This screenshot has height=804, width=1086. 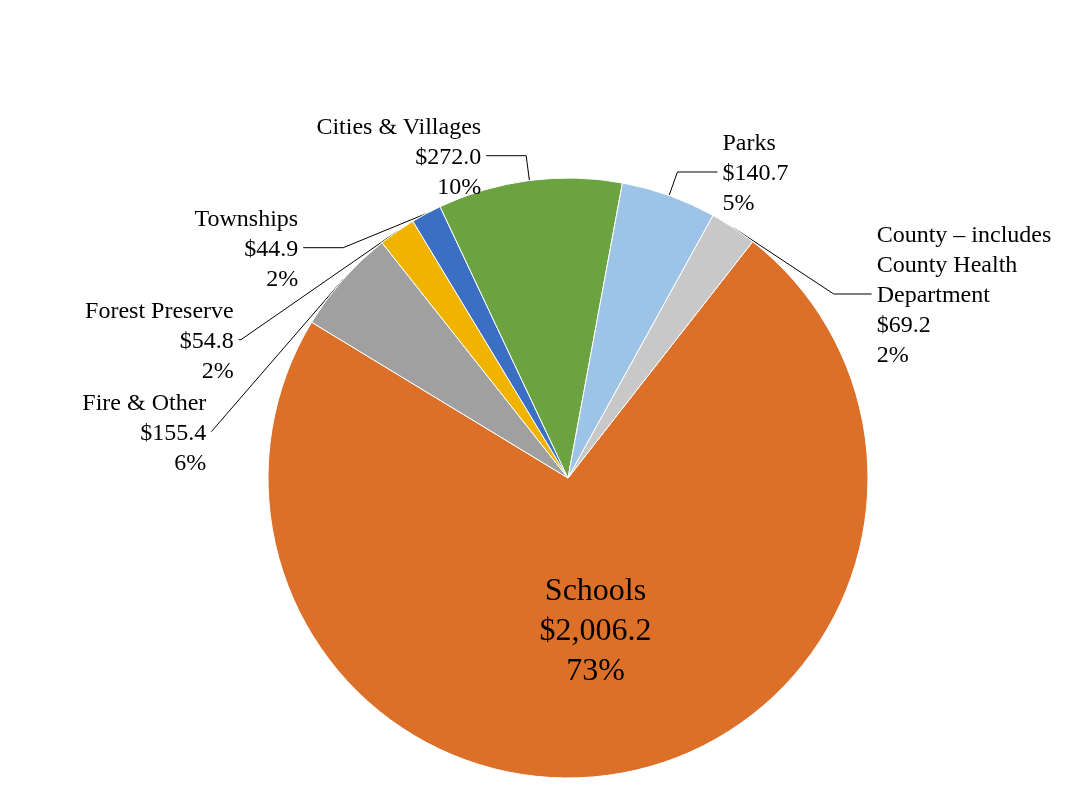 I want to click on slice-label: Cities & Villages, so click(x=399, y=125).